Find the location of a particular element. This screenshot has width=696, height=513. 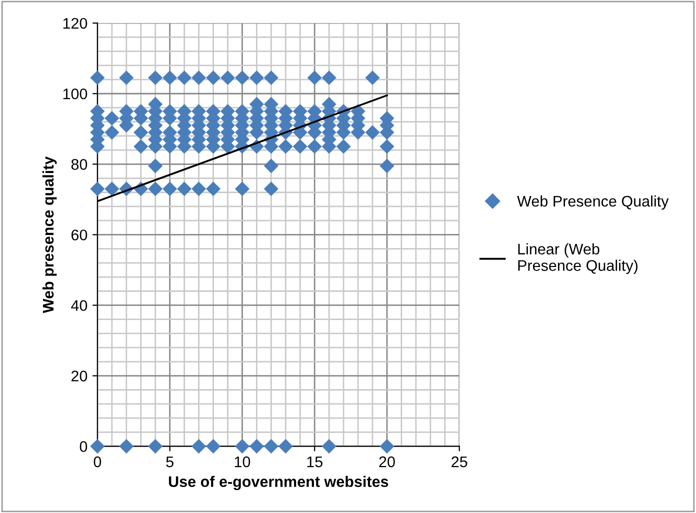

legend-label: Linear (Web Presence Quality) is located at coordinates (578, 258).